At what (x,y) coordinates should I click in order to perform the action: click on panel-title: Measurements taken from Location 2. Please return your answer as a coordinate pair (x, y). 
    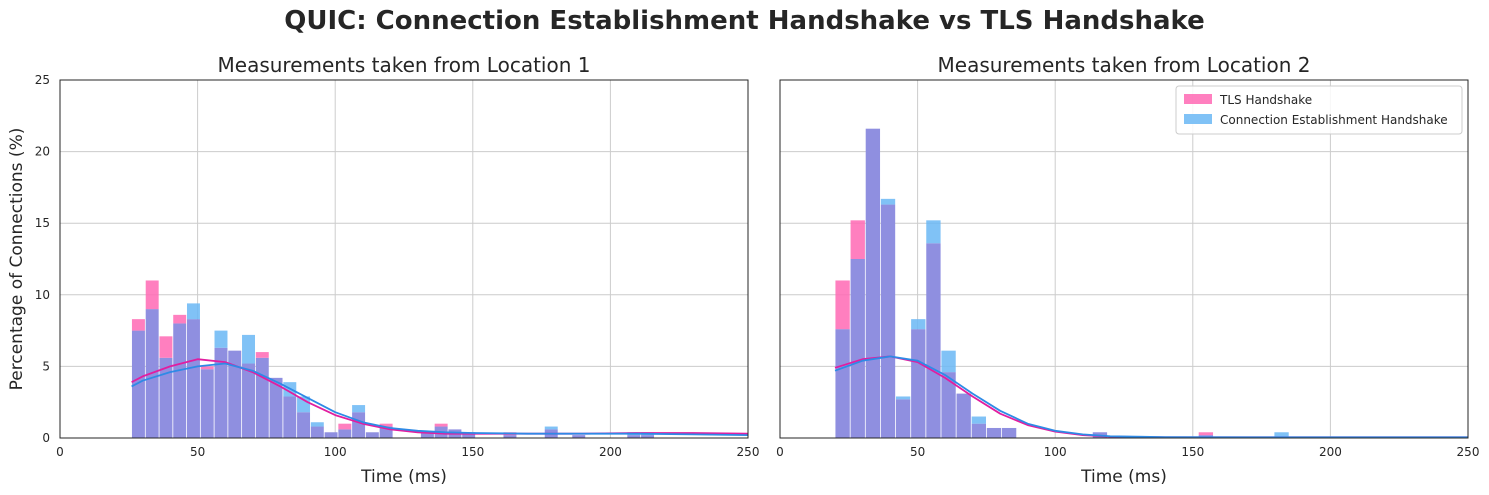
    Looking at the image, I should click on (1124, 65).